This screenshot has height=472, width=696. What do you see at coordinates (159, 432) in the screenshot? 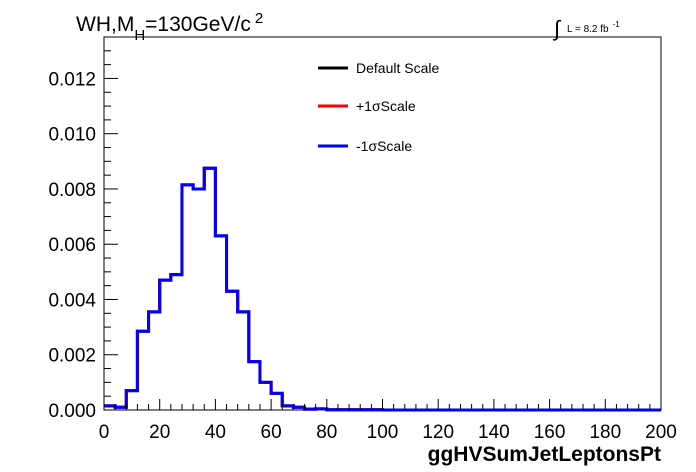
I see `x-tick-label: 20` at bounding box center [159, 432].